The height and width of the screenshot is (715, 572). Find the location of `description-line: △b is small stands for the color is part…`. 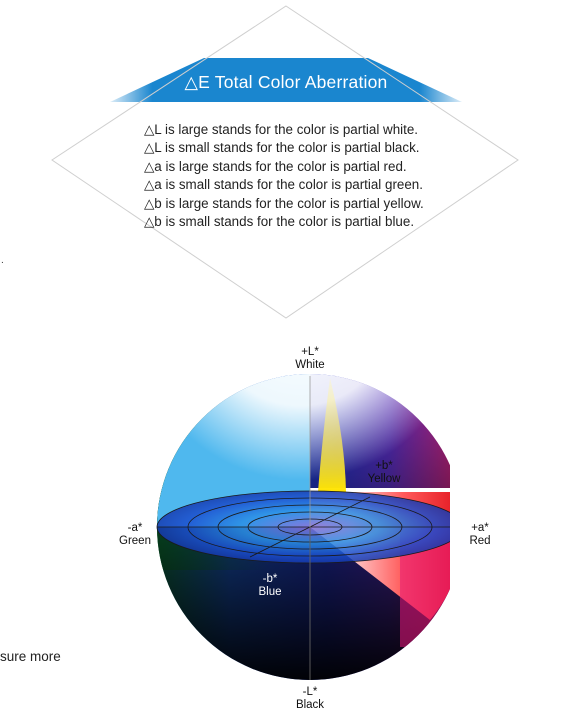

description-line: △b is small stands for the color is part… is located at coordinates (279, 222).